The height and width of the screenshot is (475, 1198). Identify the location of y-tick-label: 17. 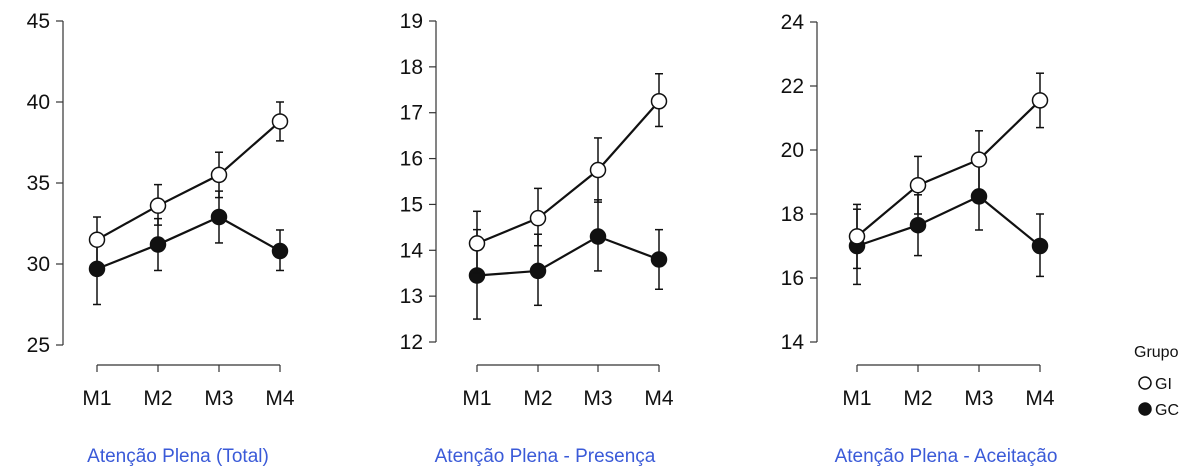
(411, 113).